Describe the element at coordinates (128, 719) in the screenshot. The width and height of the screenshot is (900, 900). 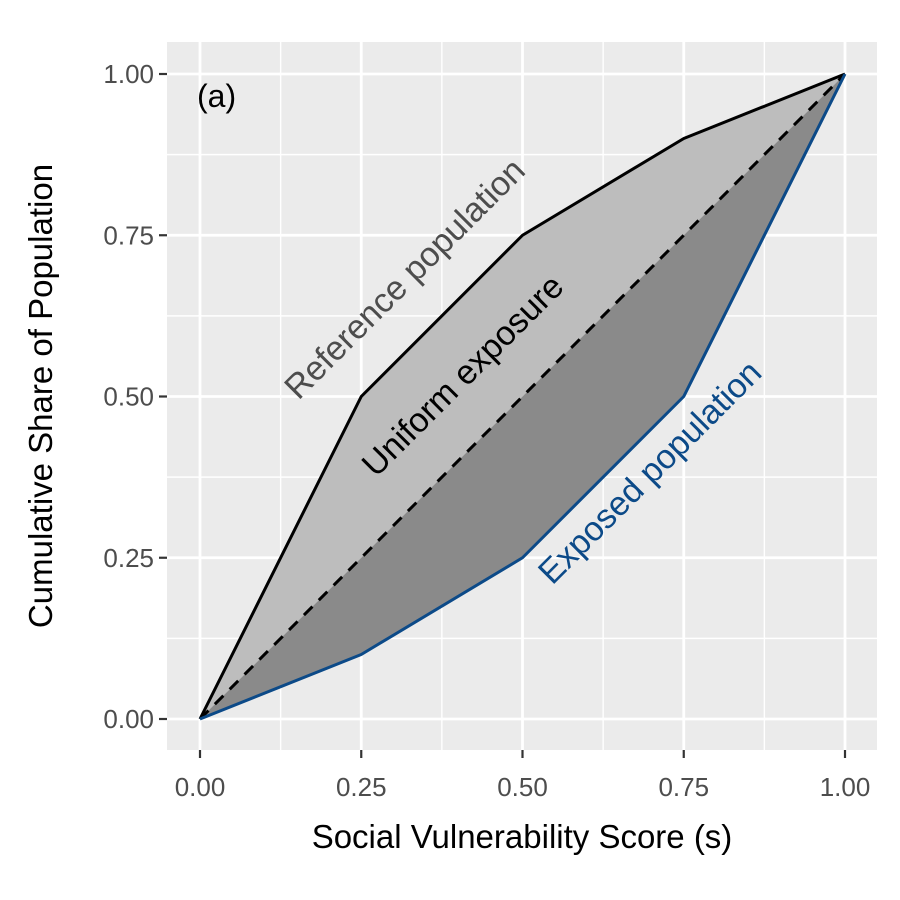
I see `y-tick-label: 0.00` at that location.